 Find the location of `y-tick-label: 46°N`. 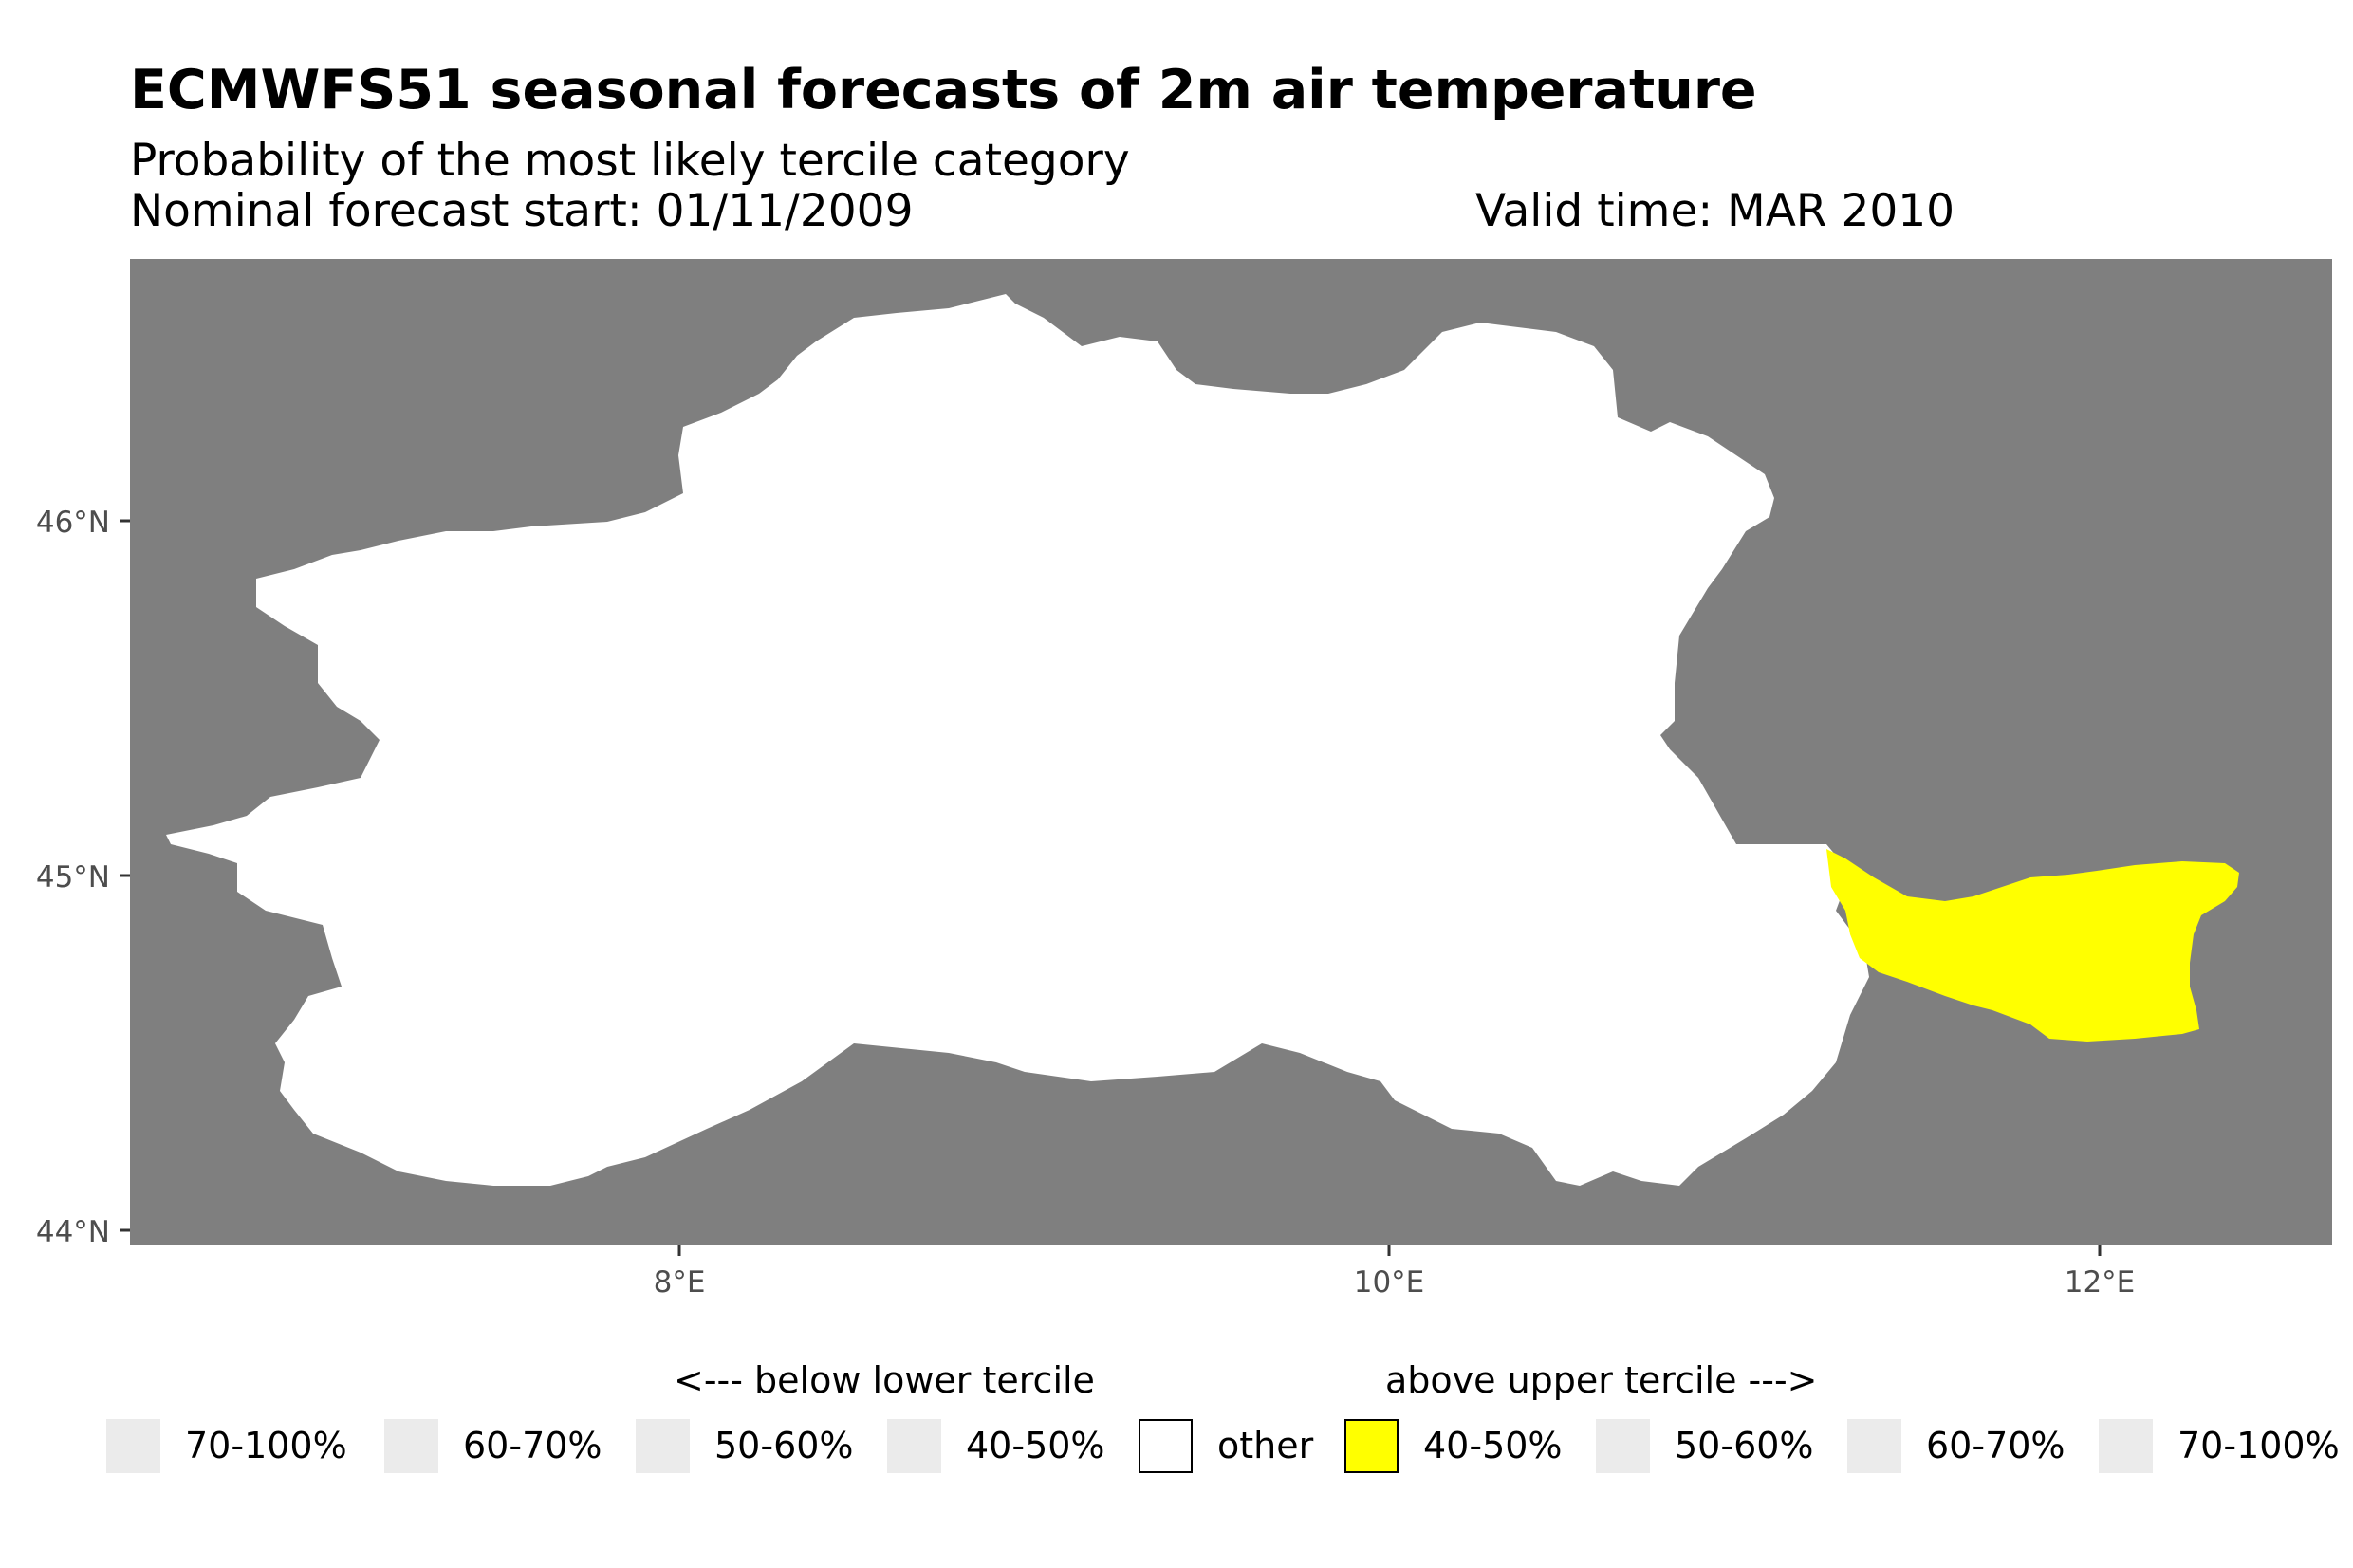

y-tick-label: 46°N is located at coordinates (73, 523).